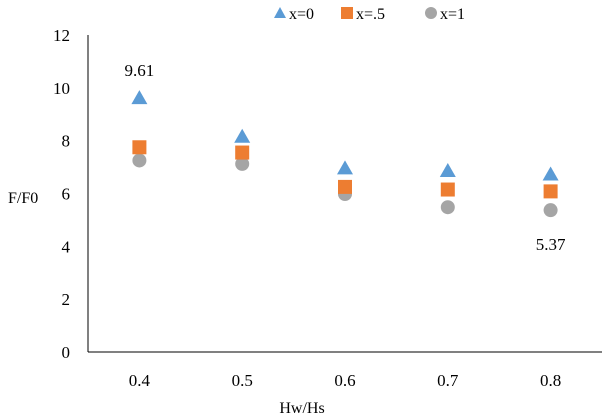 This screenshot has width=603, height=419. Describe the element at coordinates (66, 299) in the screenshot. I see `y-tick-label: 2` at that location.